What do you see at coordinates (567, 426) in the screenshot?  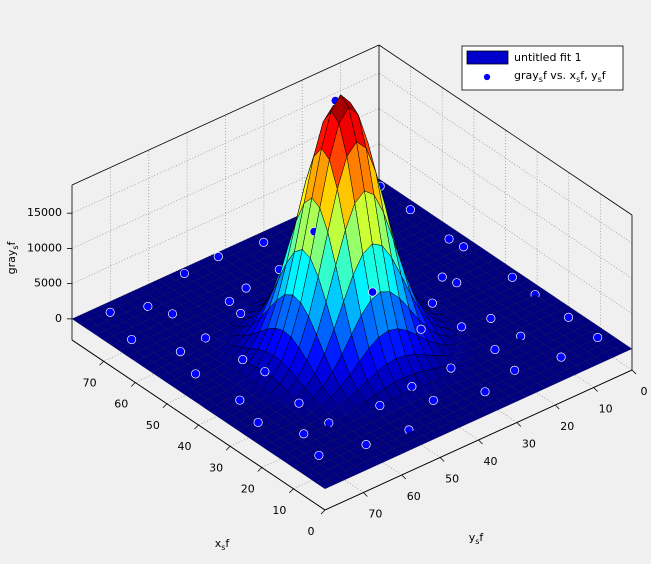 I see `y-tick-label: 20` at bounding box center [567, 426].